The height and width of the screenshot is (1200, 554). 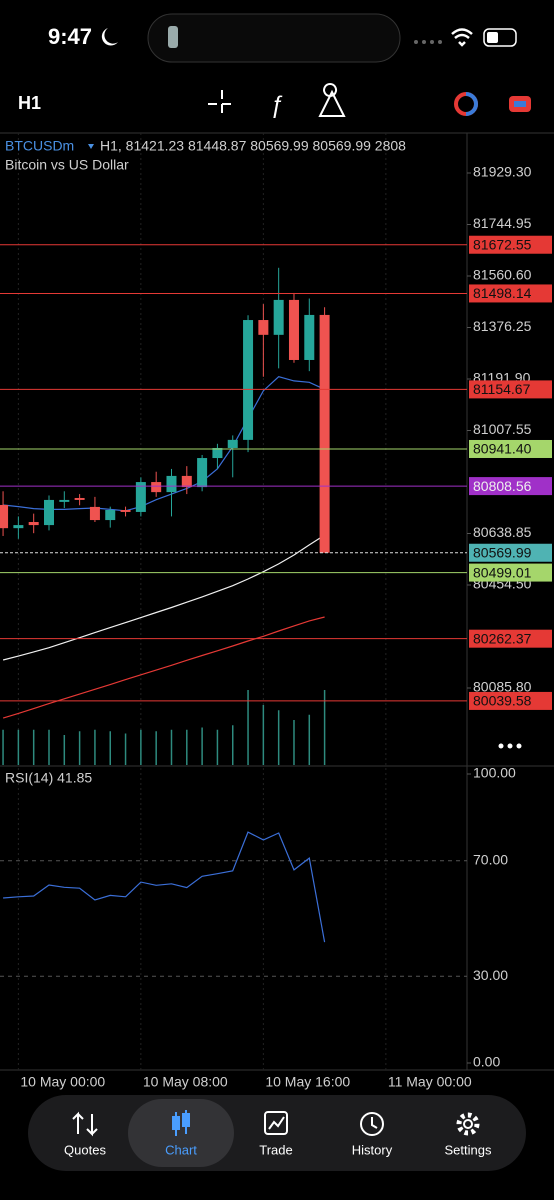 What do you see at coordinates (185, 1082) in the screenshot?
I see `x-tick-label: 10 May 08:00` at bounding box center [185, 1082].